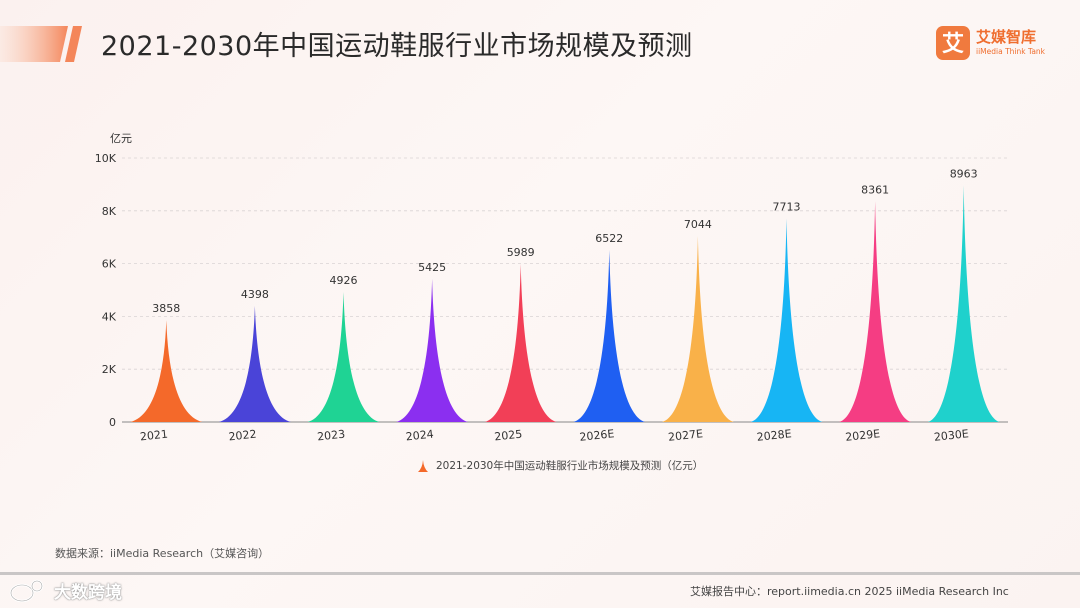 The width and height of the screenshot is (1080, 608). What do you see at coordinates (963, 303) in the screenshot?
I see `bar-2030E` at bounding box center [963, 303].